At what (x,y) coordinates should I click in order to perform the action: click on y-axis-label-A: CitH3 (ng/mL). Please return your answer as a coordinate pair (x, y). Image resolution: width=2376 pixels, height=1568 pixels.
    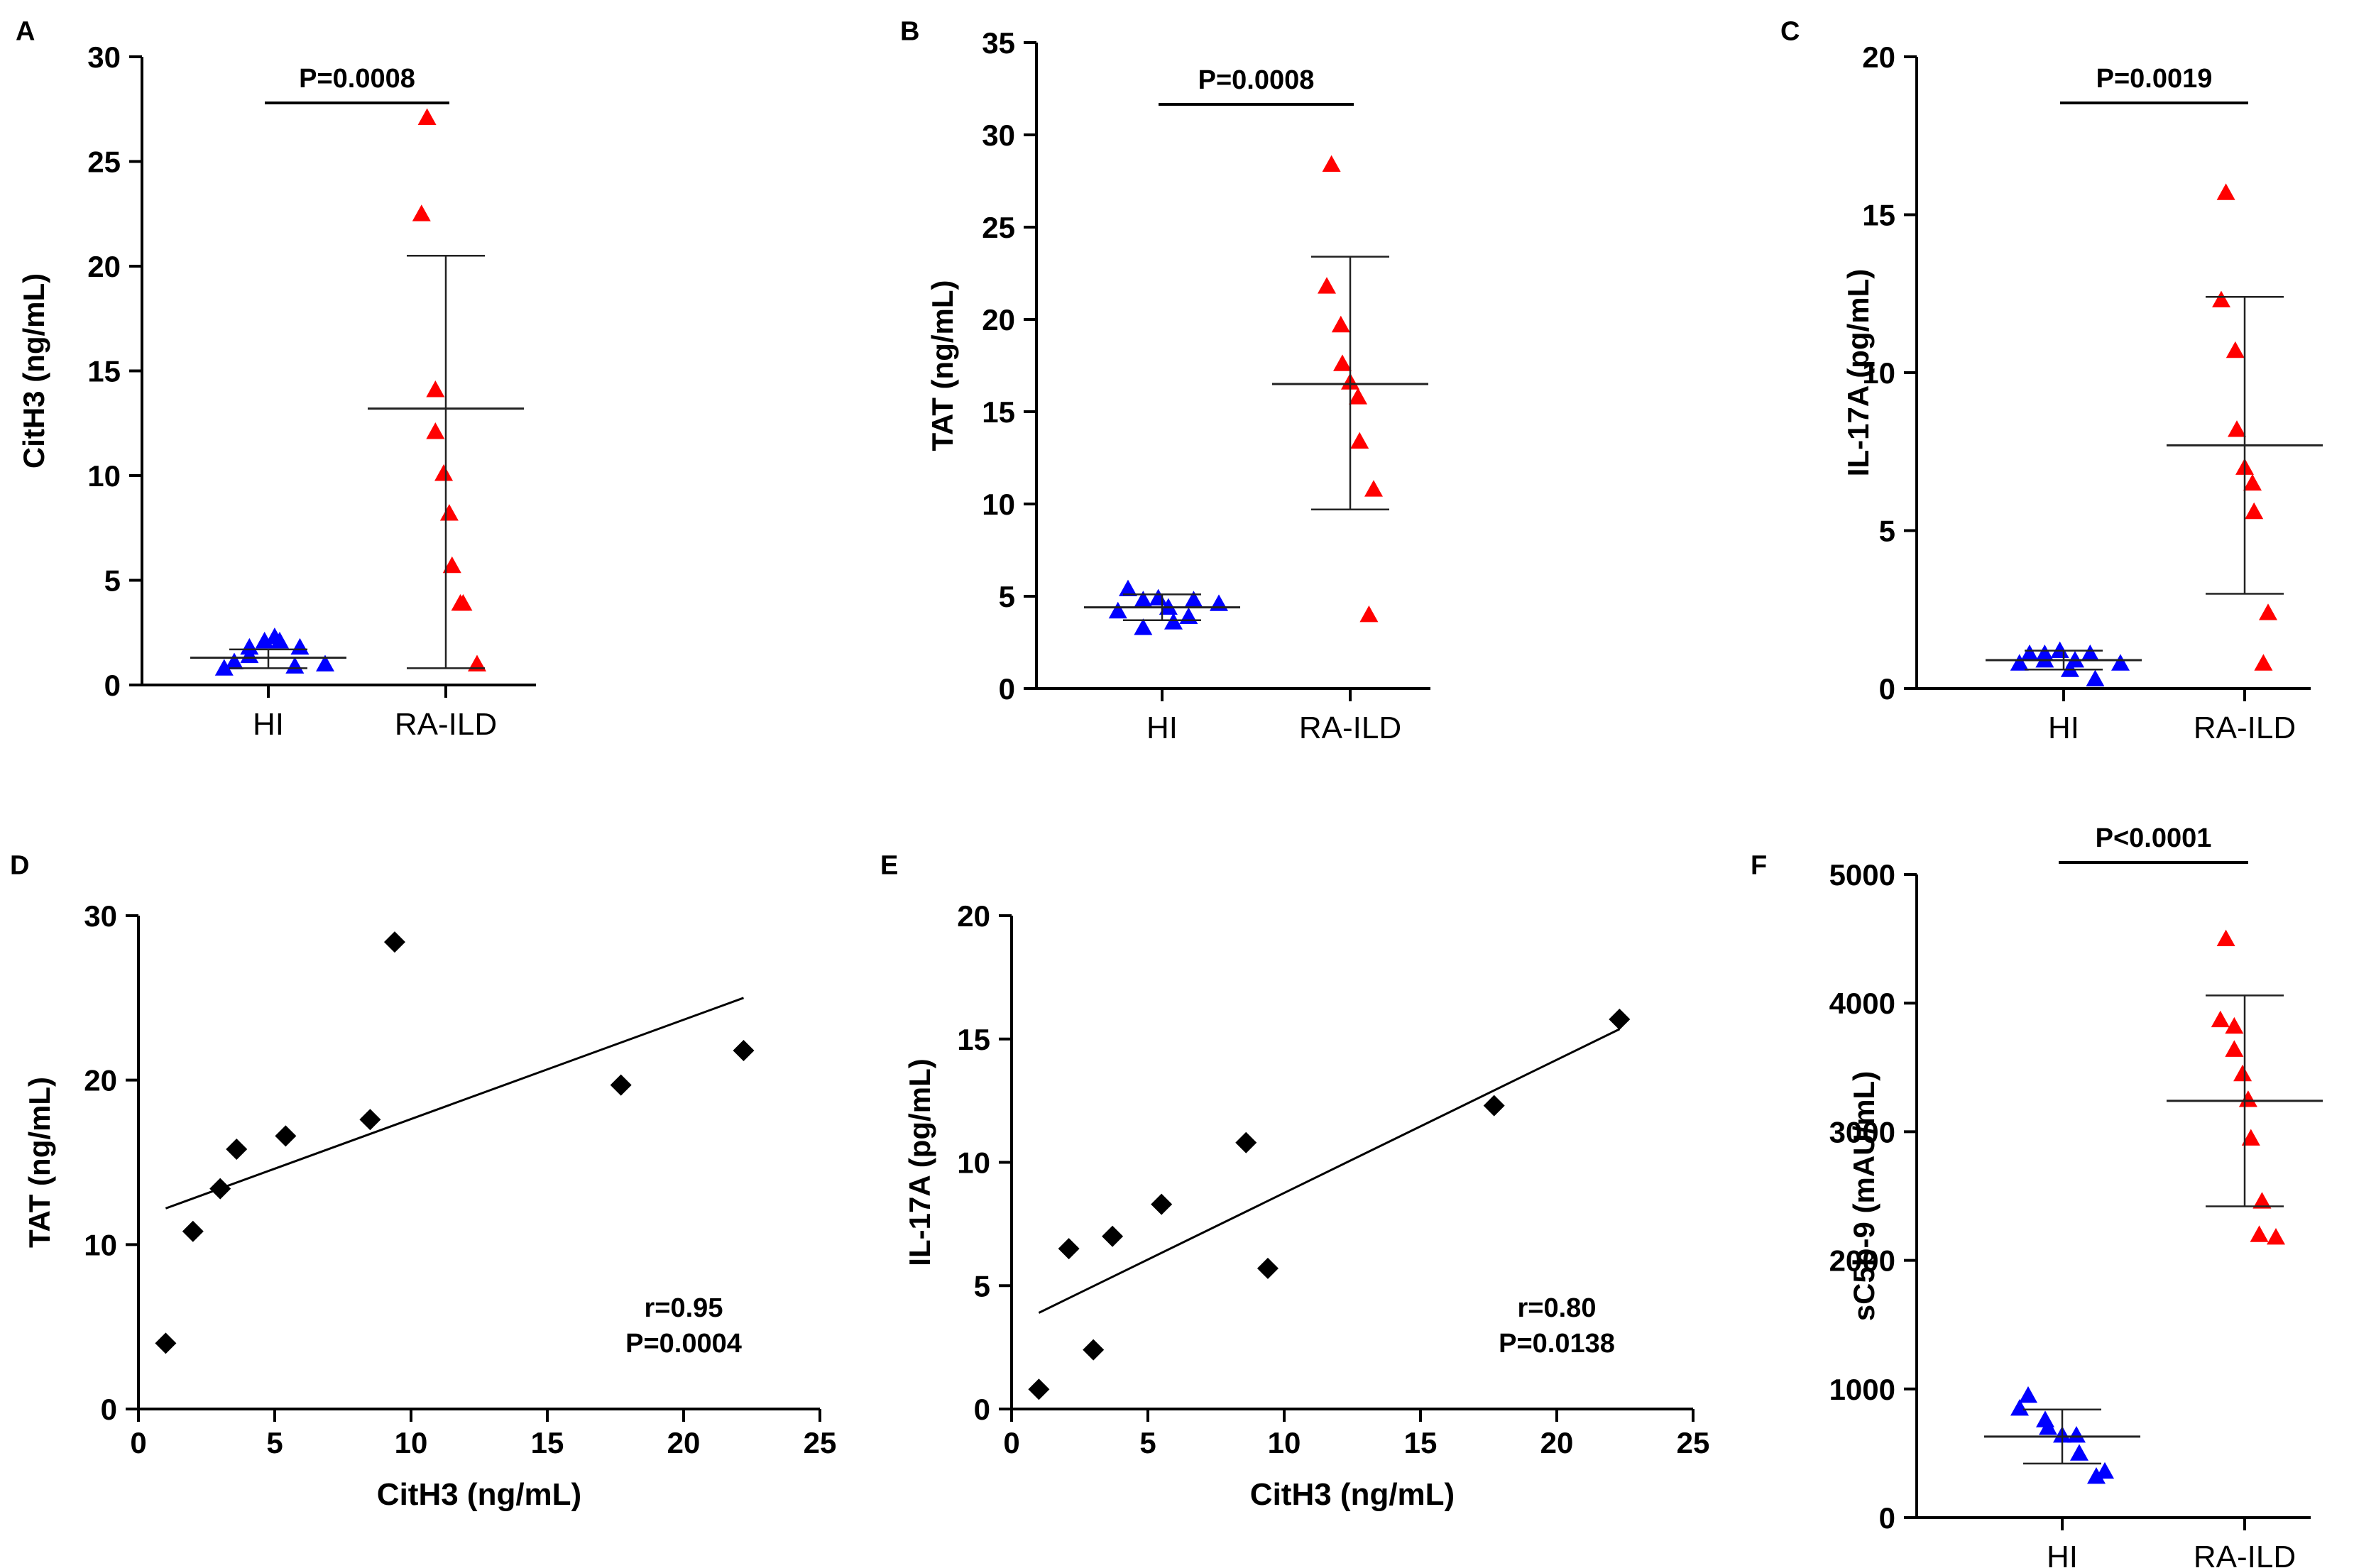
    Looking at the image, I should click on (34, 371).